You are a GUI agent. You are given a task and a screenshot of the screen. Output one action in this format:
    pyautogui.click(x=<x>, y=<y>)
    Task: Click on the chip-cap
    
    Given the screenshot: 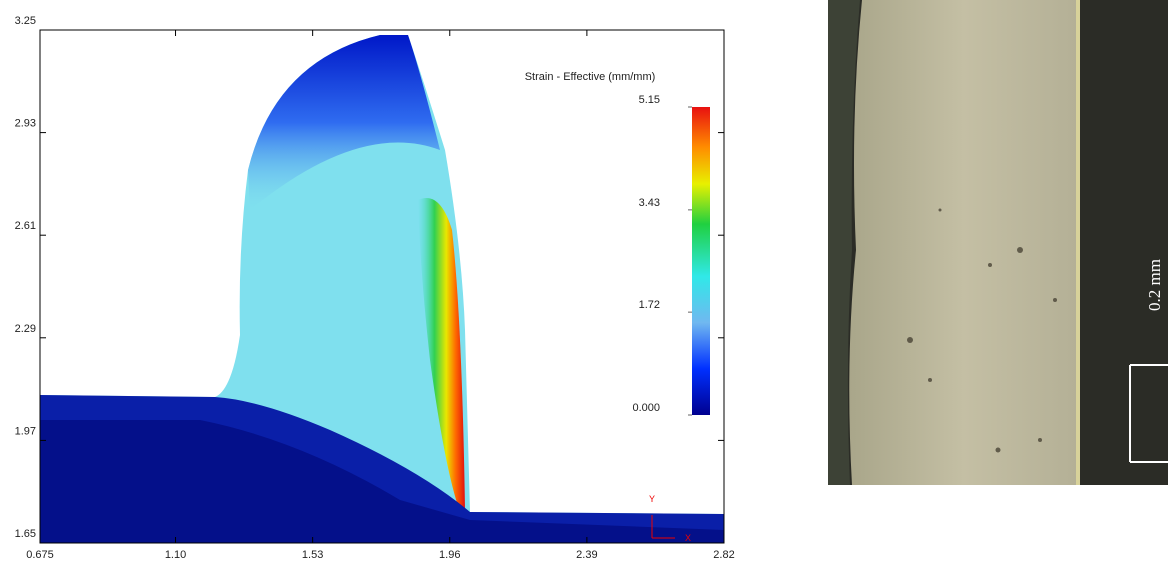 What is the action you would take?
    pyautogui.click(x=344, y=122)
    